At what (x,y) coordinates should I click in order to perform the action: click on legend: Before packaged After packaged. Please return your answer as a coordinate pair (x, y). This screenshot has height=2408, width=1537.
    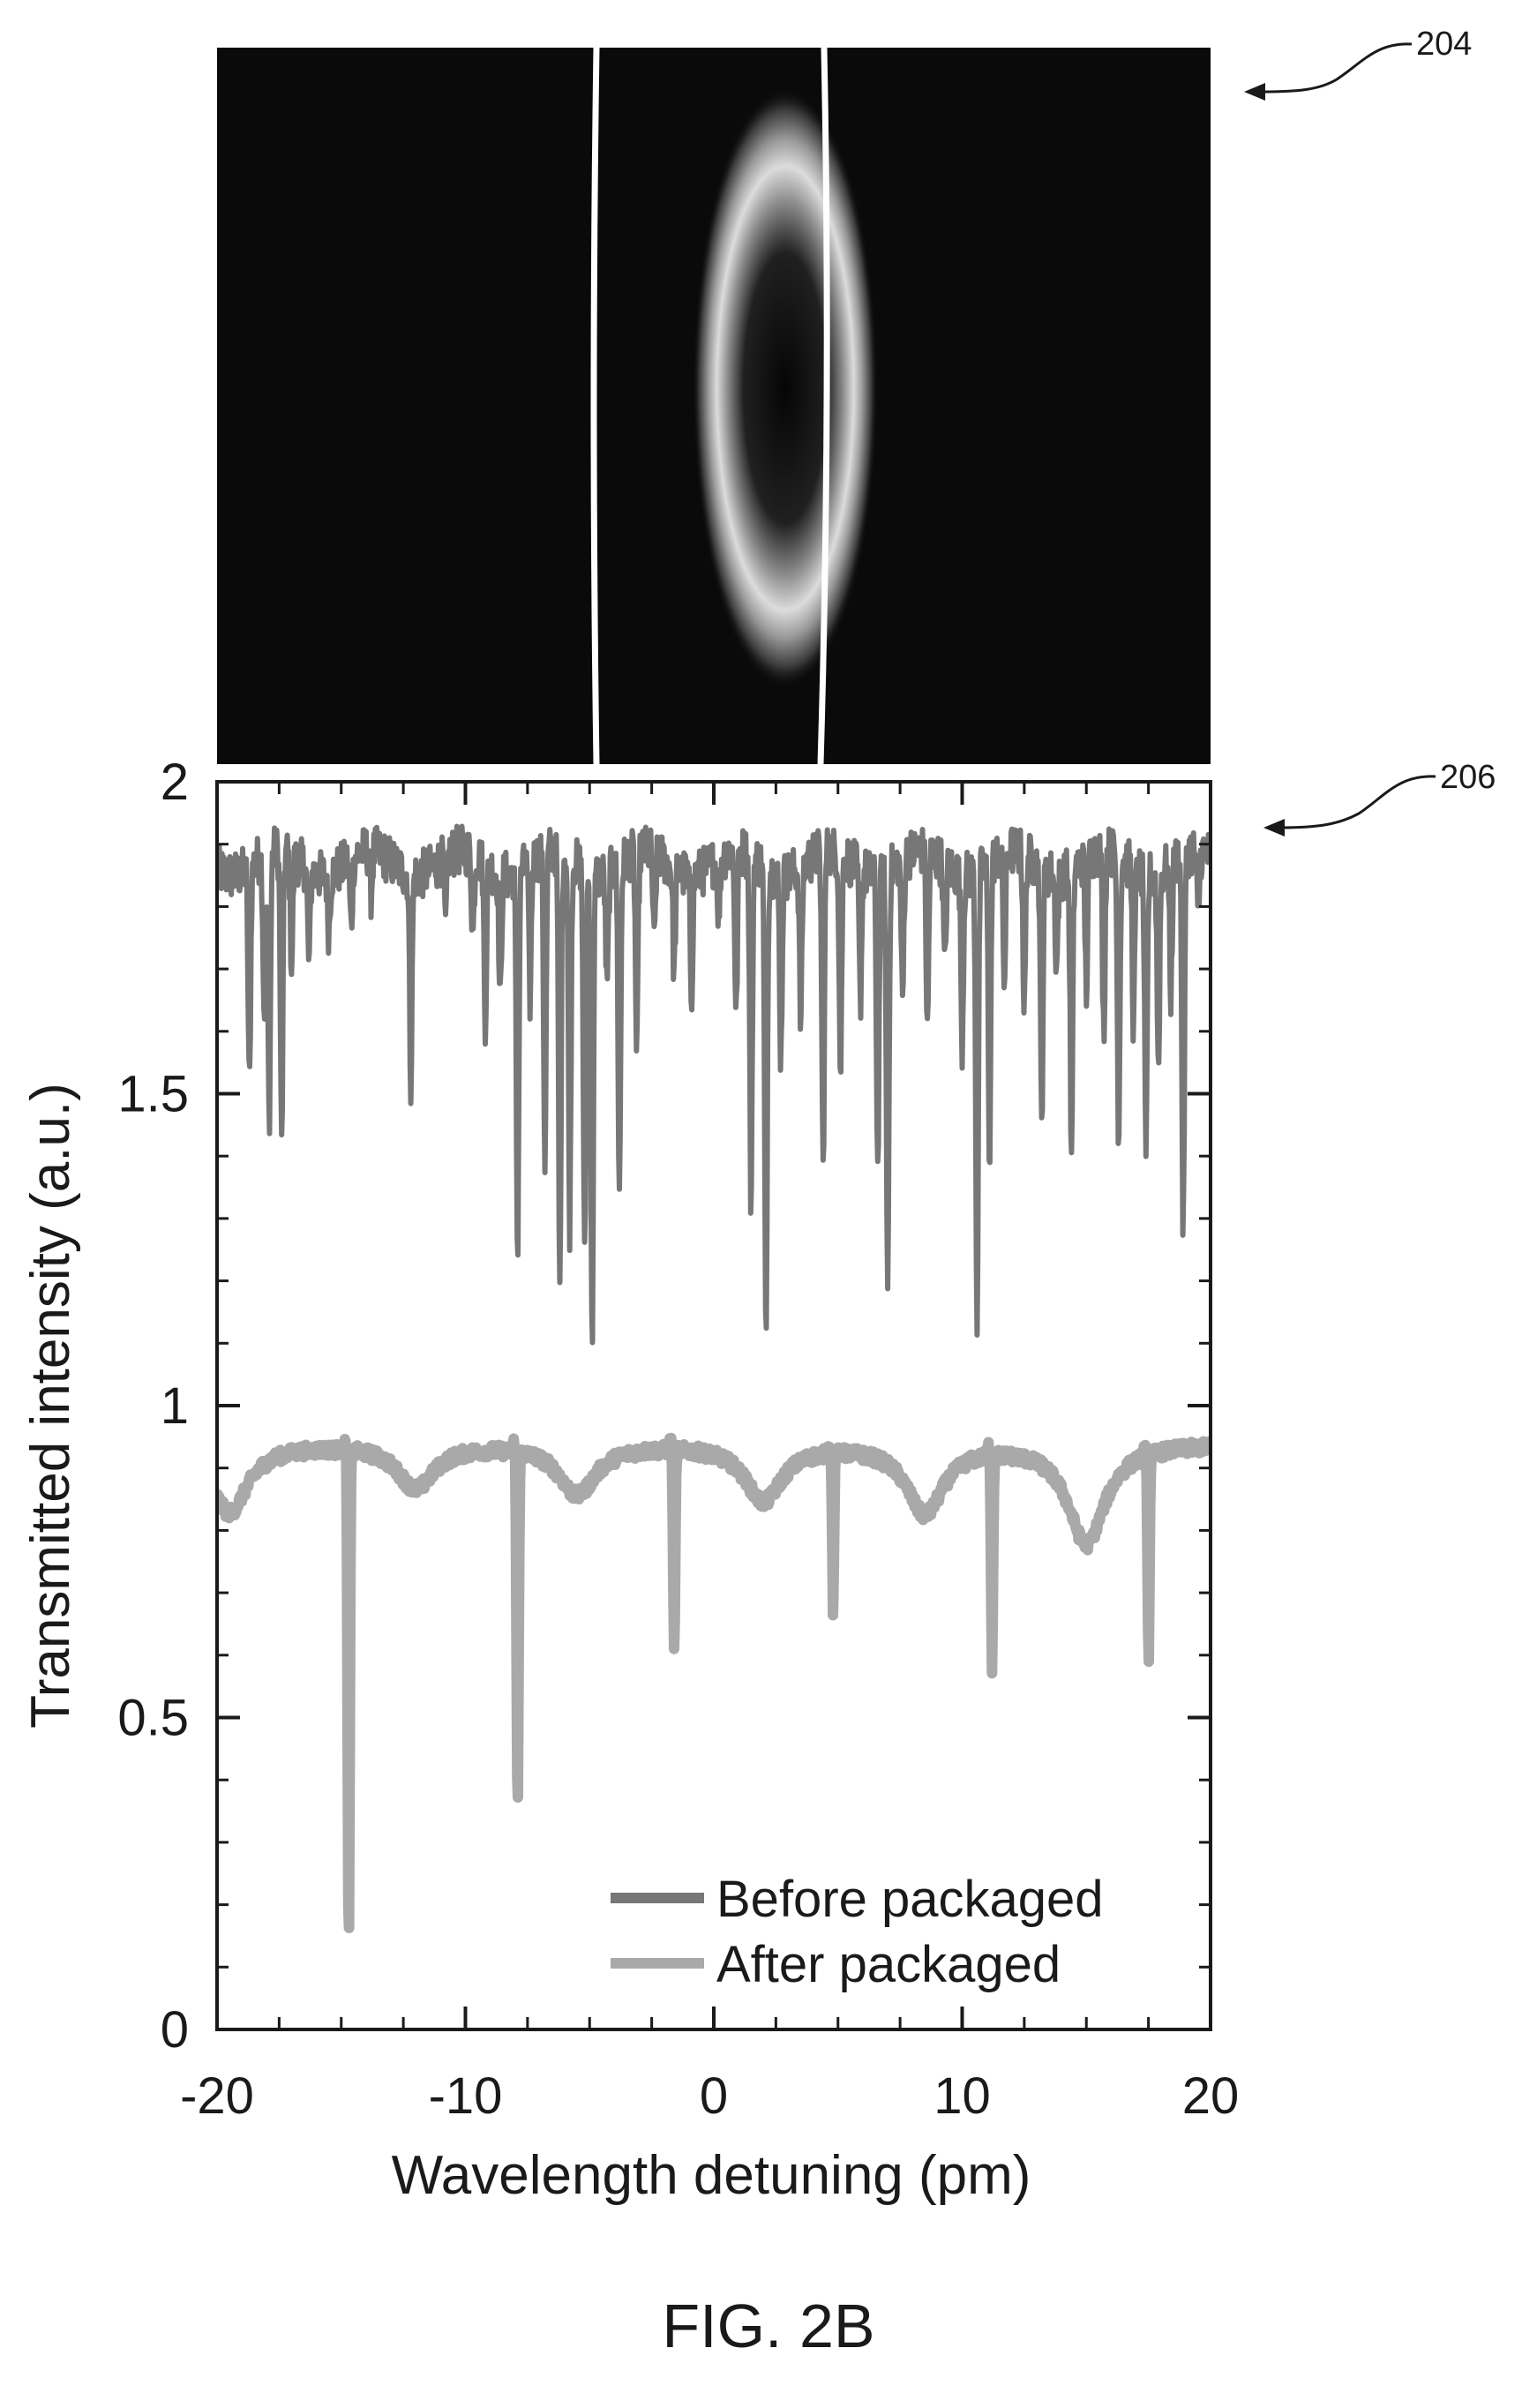
    Looking at the image, I should click on (857, 1932).